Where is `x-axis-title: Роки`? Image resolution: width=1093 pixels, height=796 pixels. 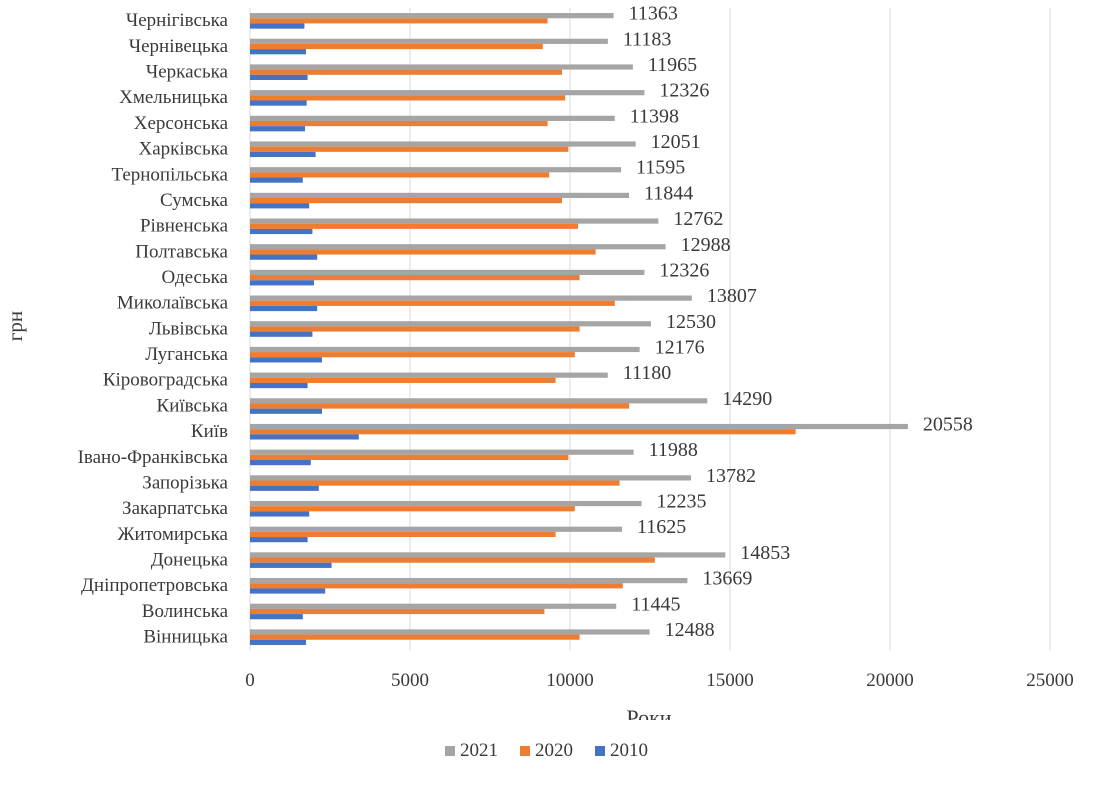 x-axis-title: Роки is located at coordinates (648, 712).